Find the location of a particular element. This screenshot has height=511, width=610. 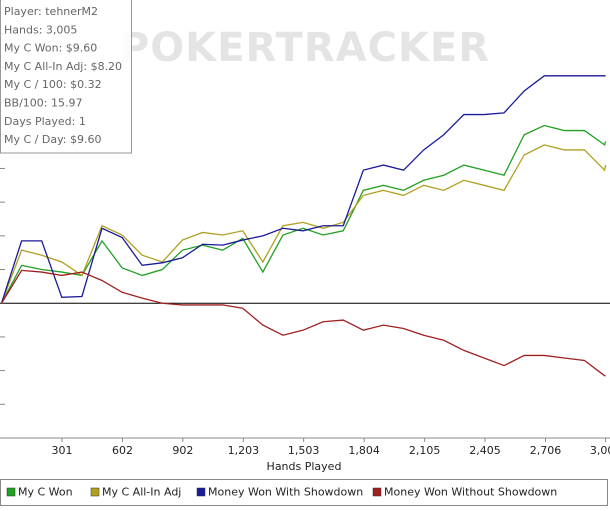

x-tick-label: 1,503 is located at coordinates (304, 450).